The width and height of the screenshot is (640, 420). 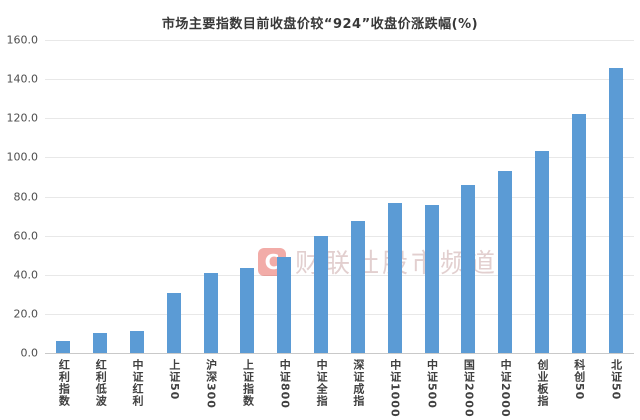 I want to click on y-tick-label: 60.0, so click(x=26, y=236).